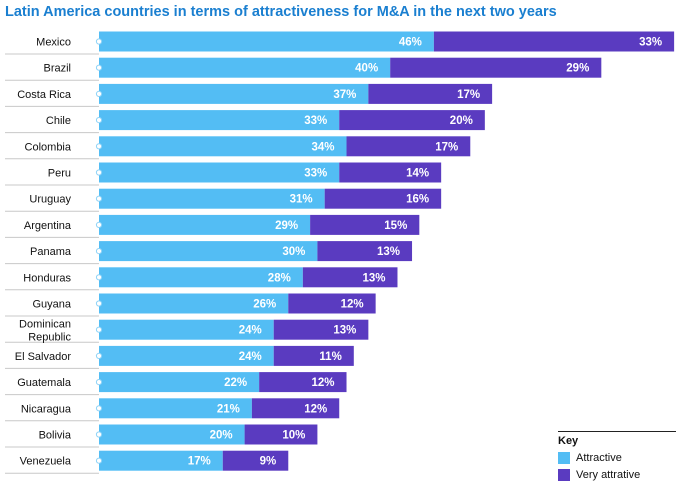 The width and height of the screenshot is (697, 490). I want to click on legend: Key Attractive Very attrative, so click(617, 458).